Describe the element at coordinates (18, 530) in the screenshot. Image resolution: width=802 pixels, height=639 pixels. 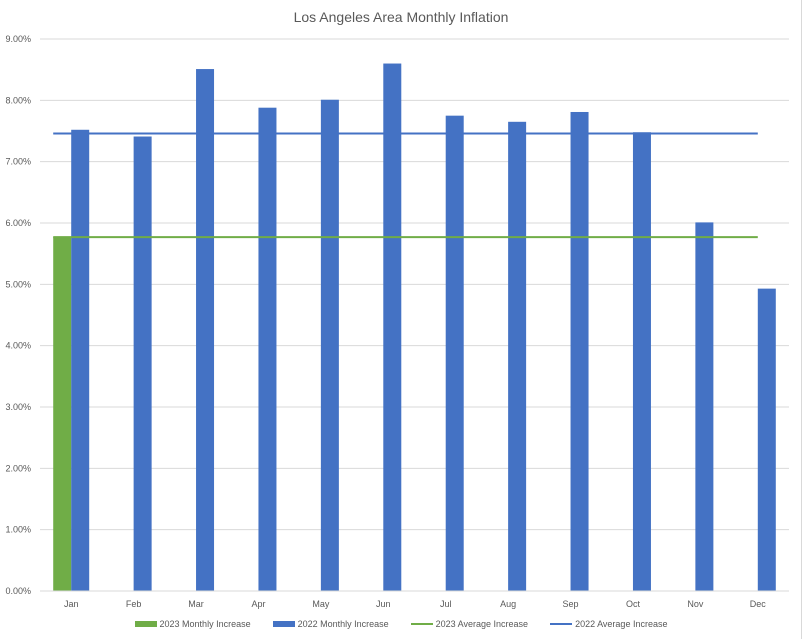
I see `y-tick-label: 1.00%` at that location.